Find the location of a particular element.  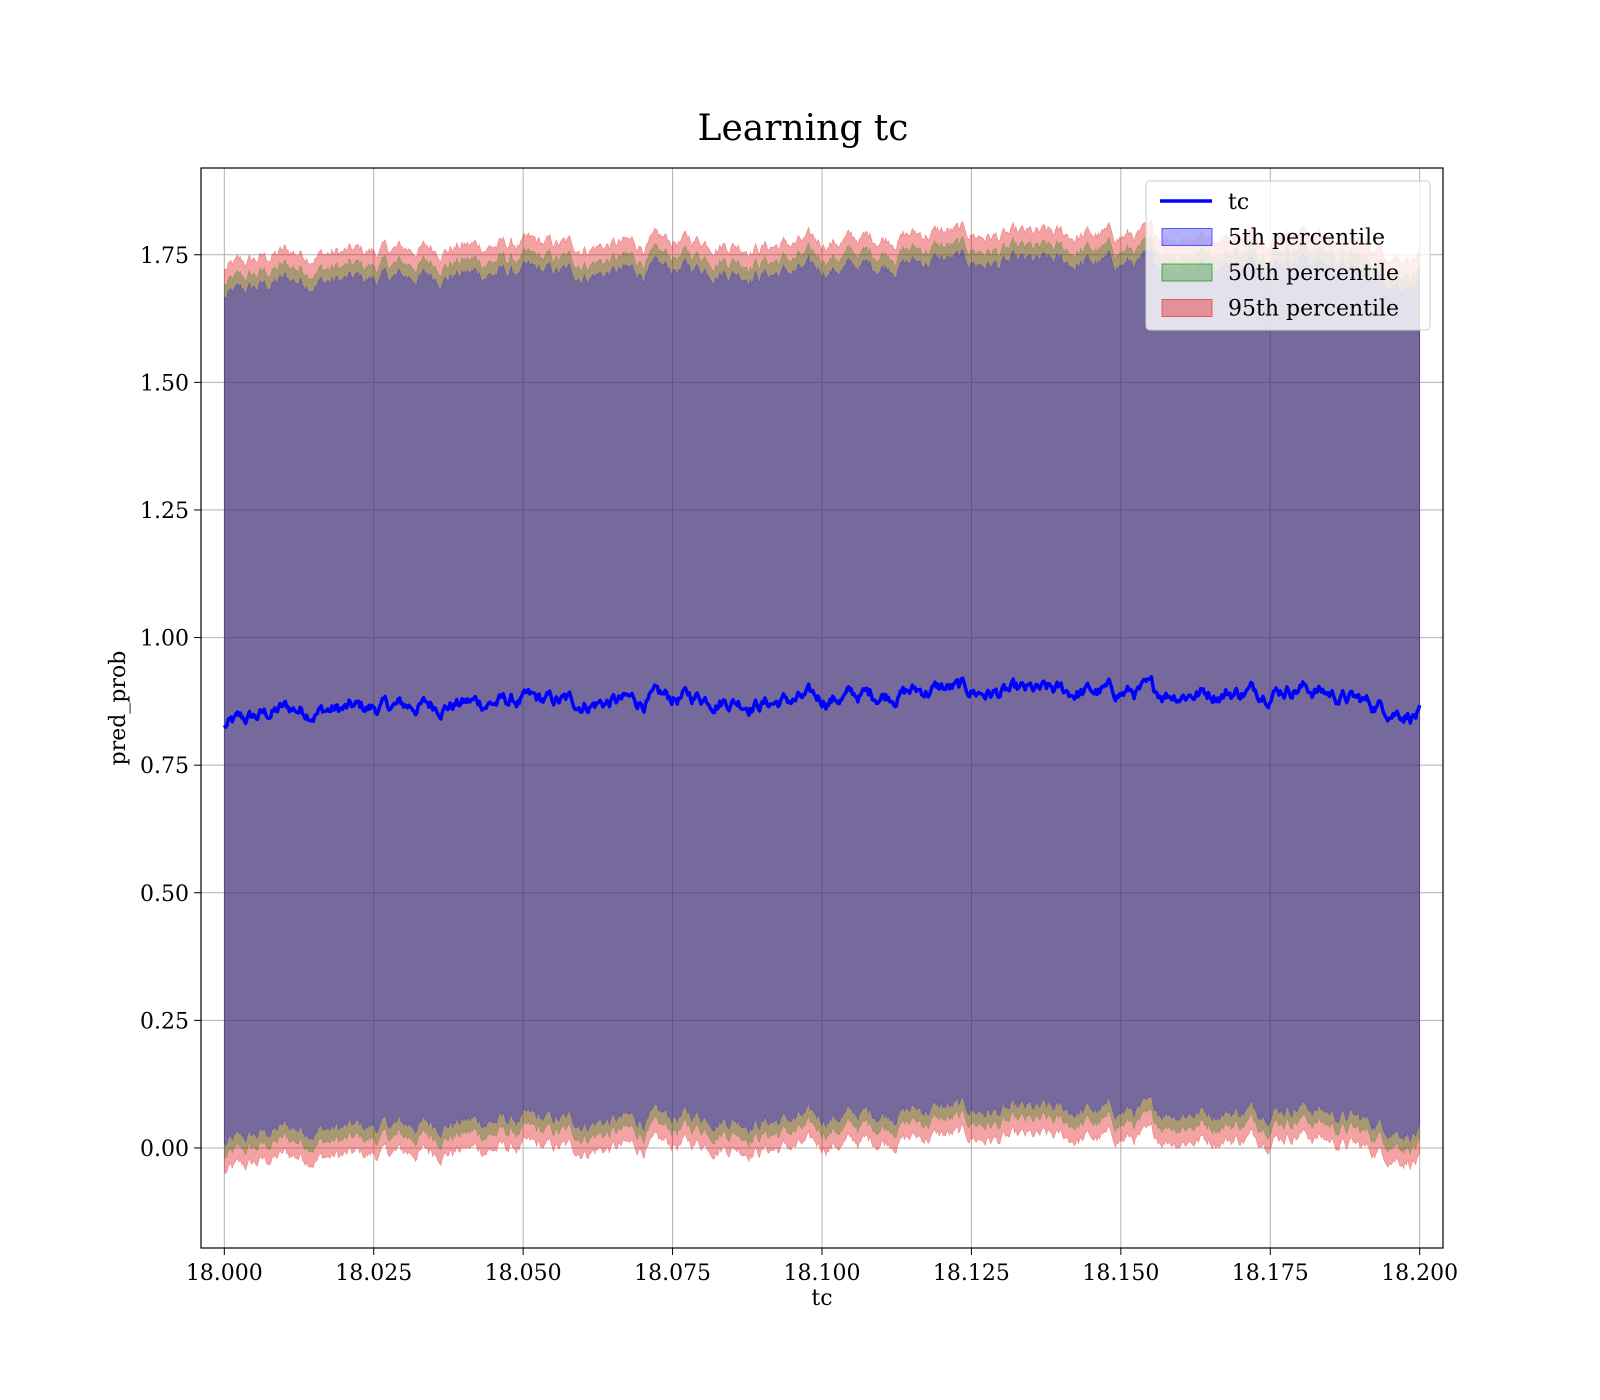

x-tick-label: 18.150 is located at coordinates (1120, 1273).